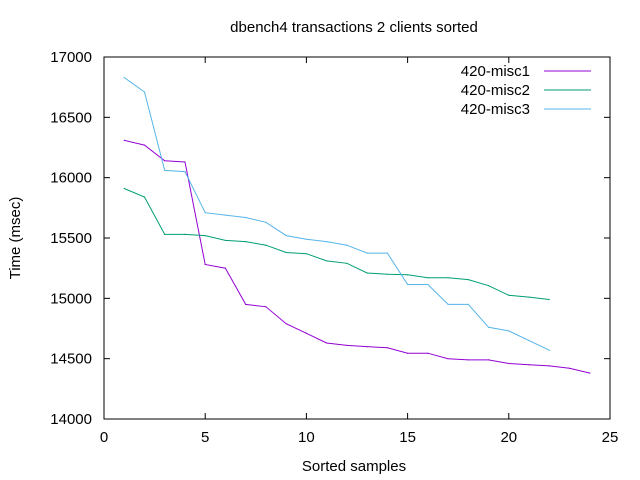 This screenshot has height=480, width=640. What do you see at coordinates (104, 437) in the screenshot?
I see `x-tick-label: 0` at bounding box center [104, 437].